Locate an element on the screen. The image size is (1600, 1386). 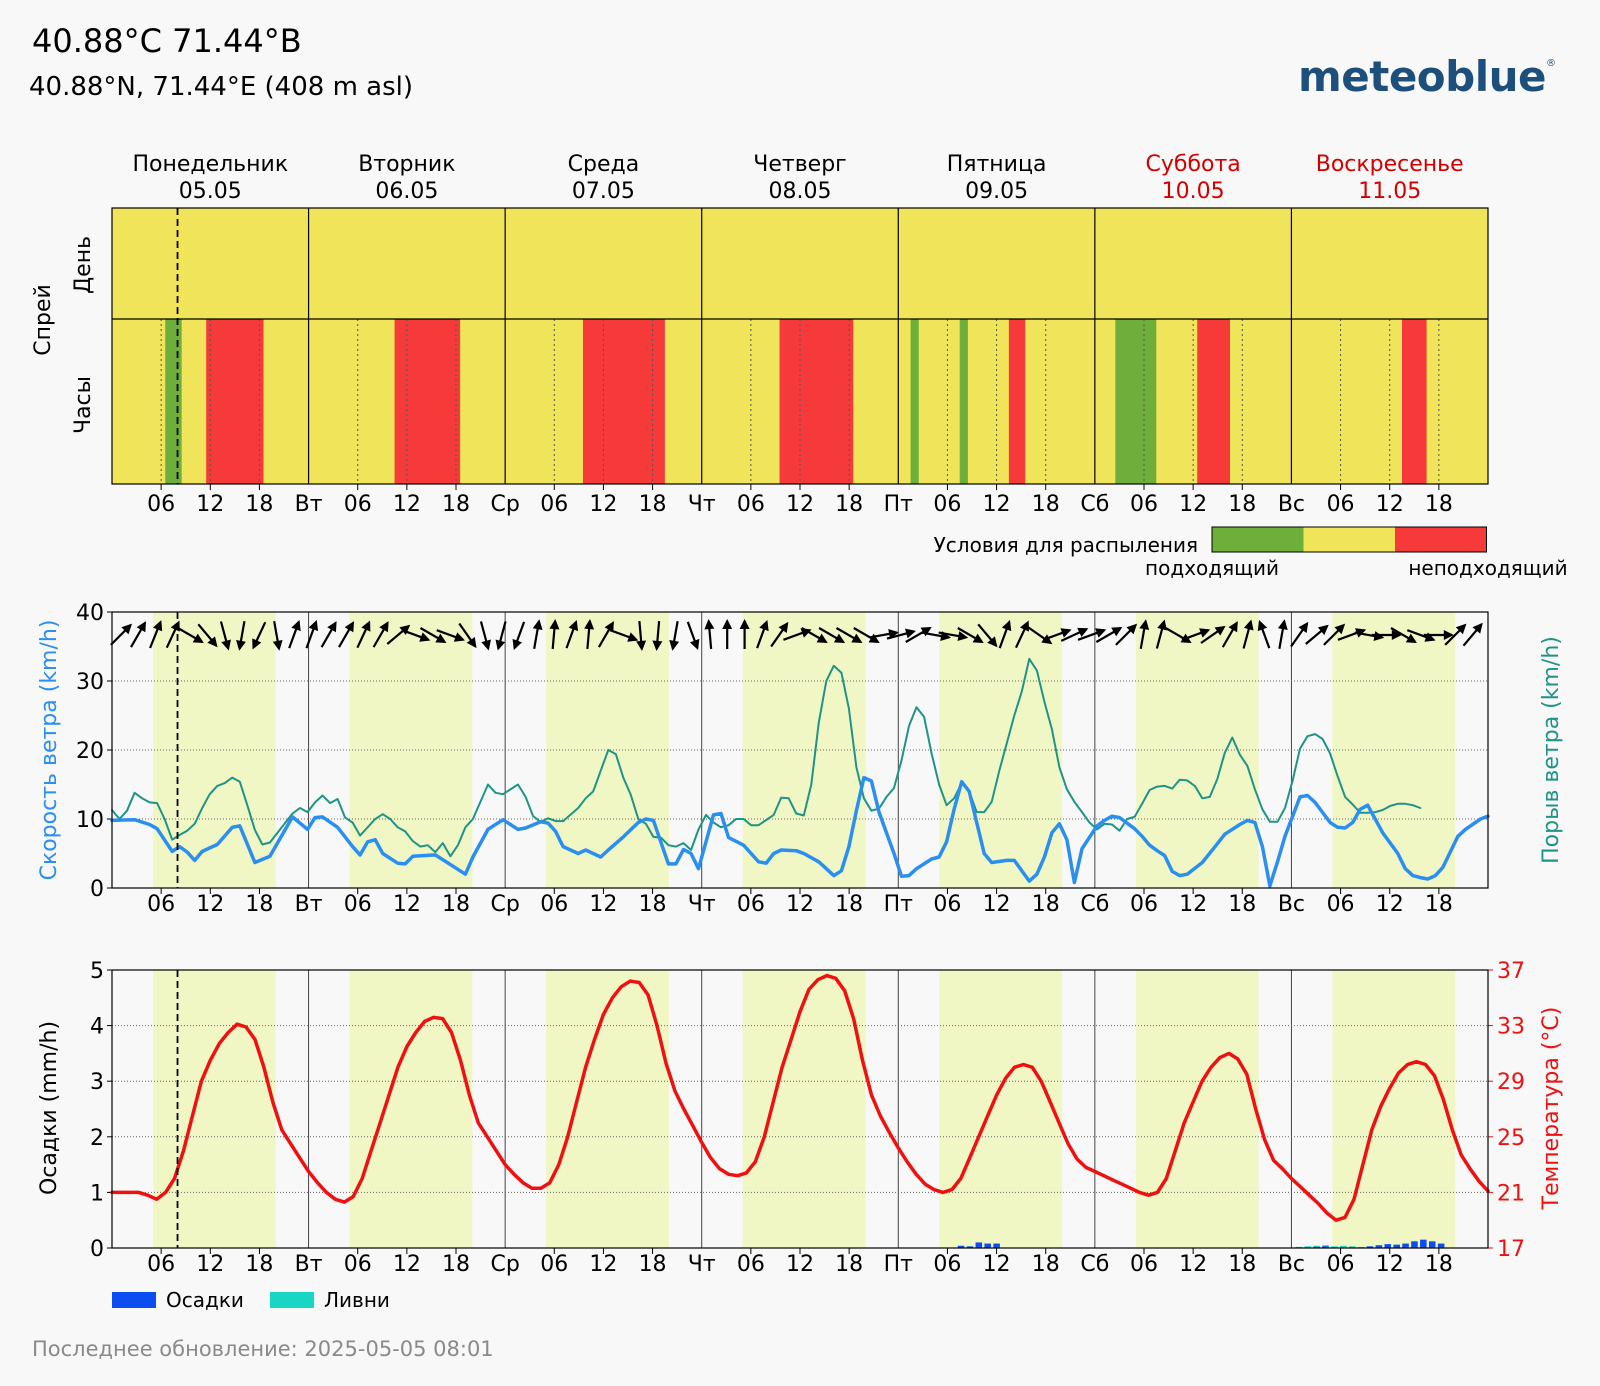
meteoblue-logo: meteoblue® is located at coordinates (1427, 76).